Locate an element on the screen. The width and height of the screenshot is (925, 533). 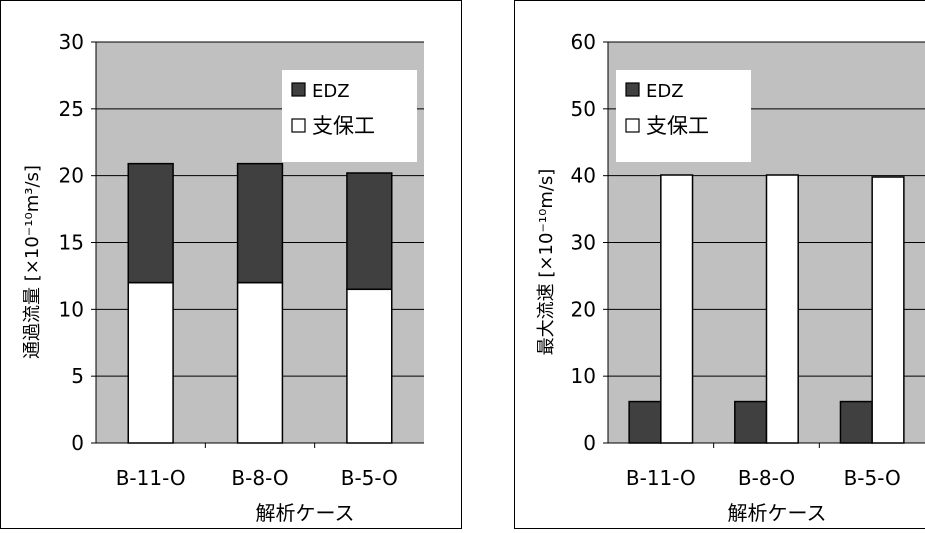
chart-left-x-tick-label: B-5-O is located at coordinates (369, 478).